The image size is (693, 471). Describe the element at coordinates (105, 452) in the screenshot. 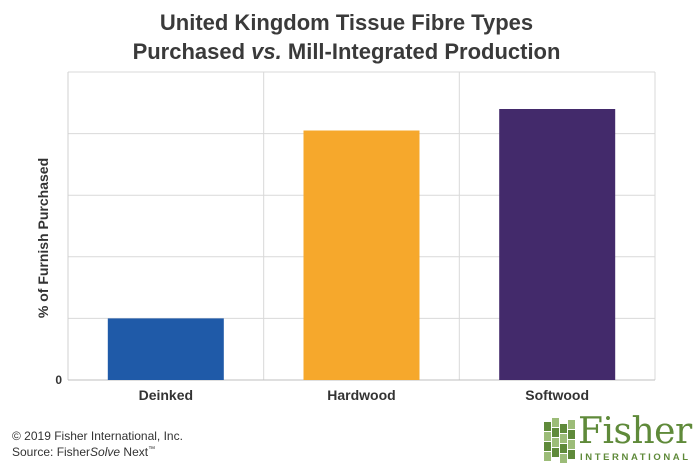

I see `source-italic: Solve` at that location.